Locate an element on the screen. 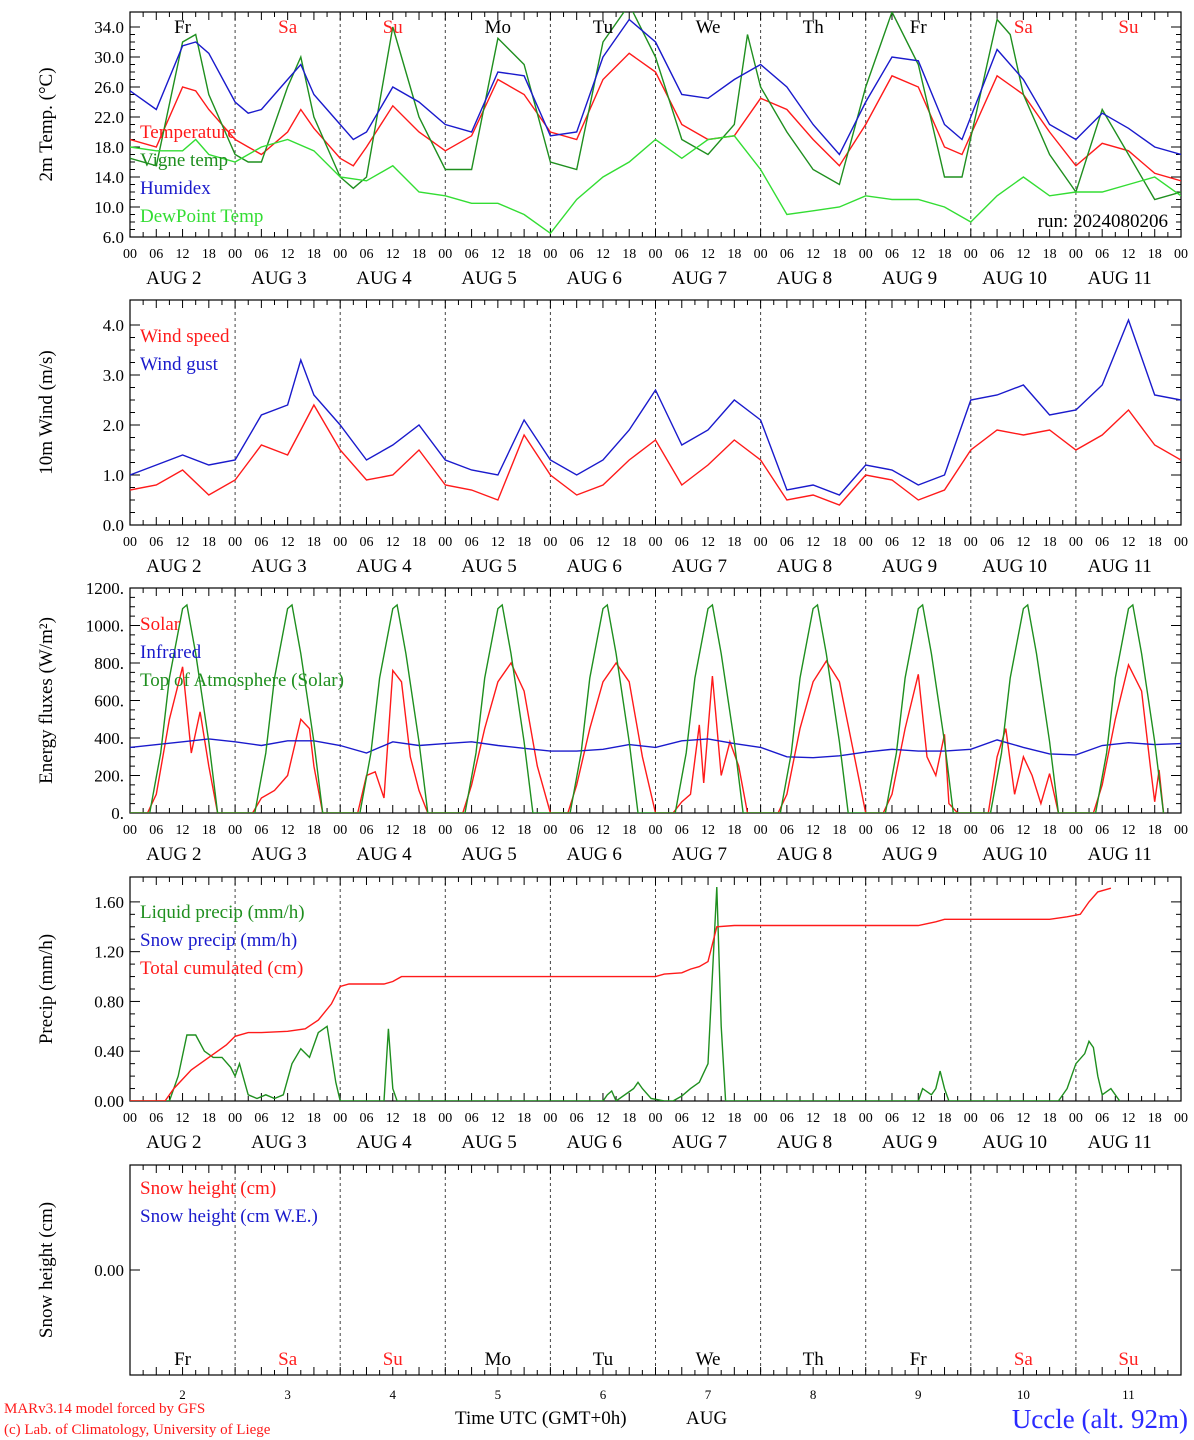 This screenshot has width=1194, height=1440. legend-entry: Wind speed is located at coordinates (185, 336).